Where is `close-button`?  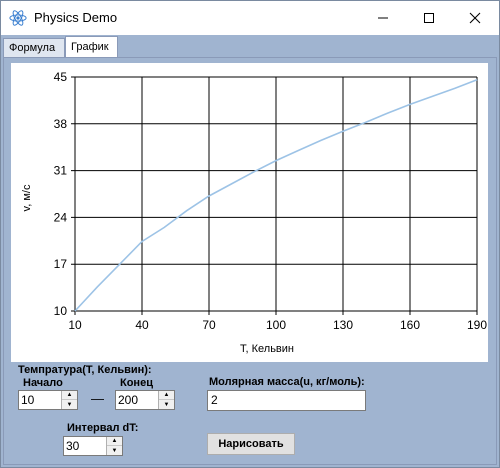 close-button is located at coordinates (475, 18).